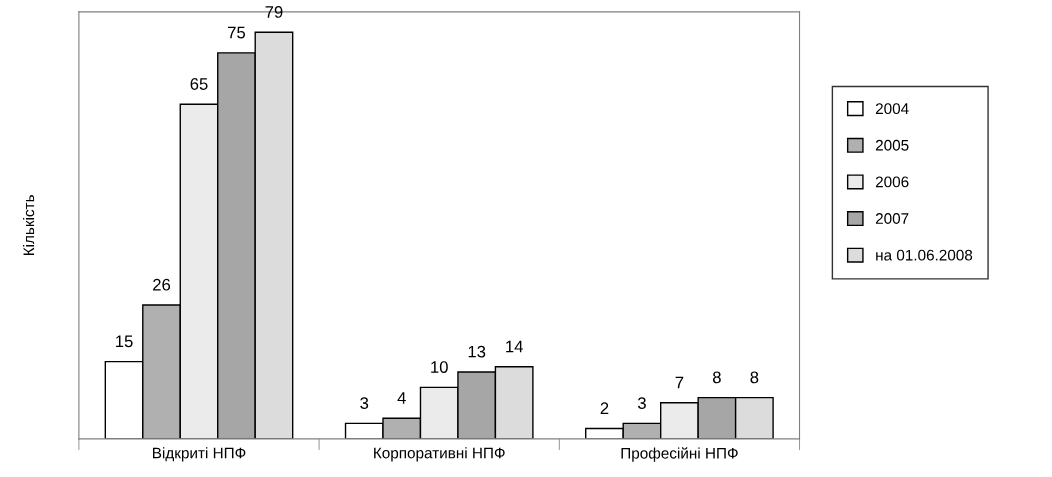  Describe the element at coordinates (892, 182) in the screenshot. I see `legend-label: 2006` at that location.